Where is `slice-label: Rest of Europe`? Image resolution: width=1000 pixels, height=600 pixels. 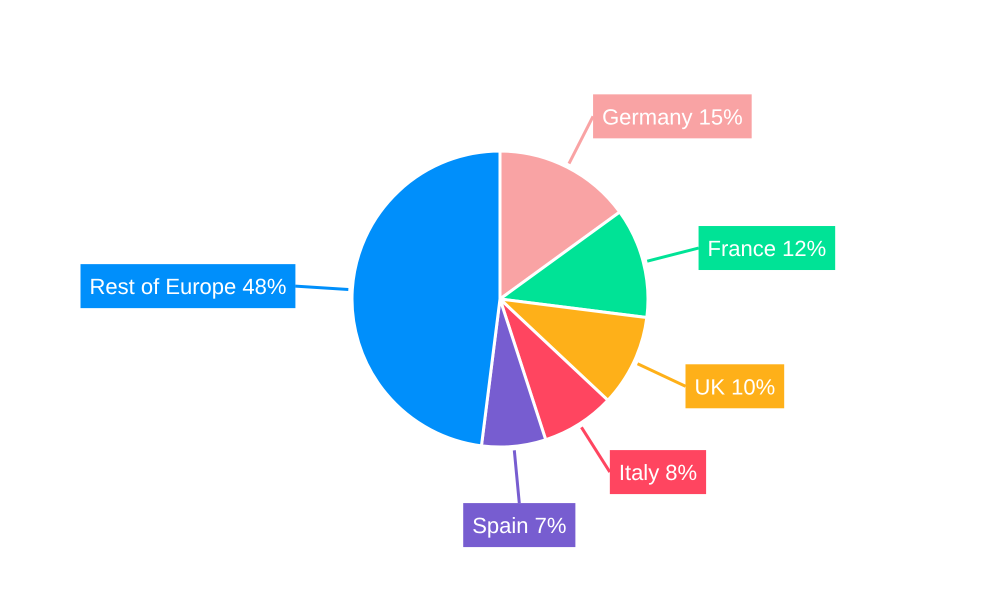 slice-label: Rest of Europe is located at coordinates (163, 287).